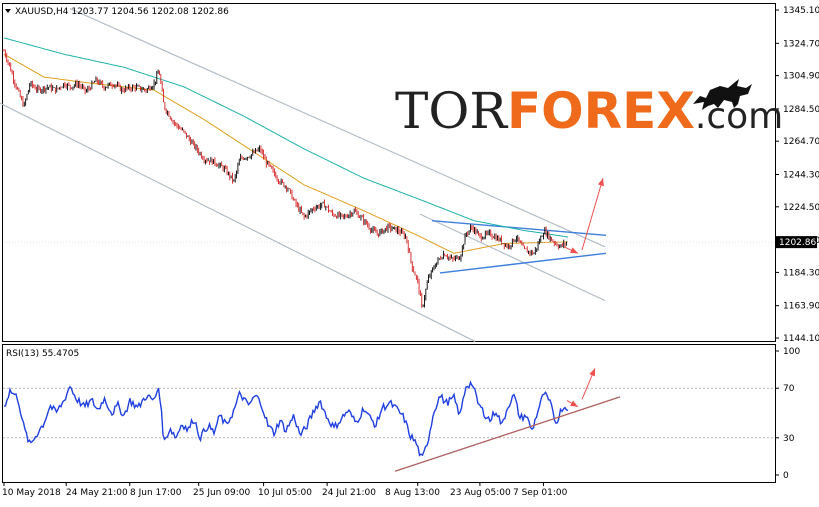  I want to click on price-axis-label: 1224.50, so click(801, 208).